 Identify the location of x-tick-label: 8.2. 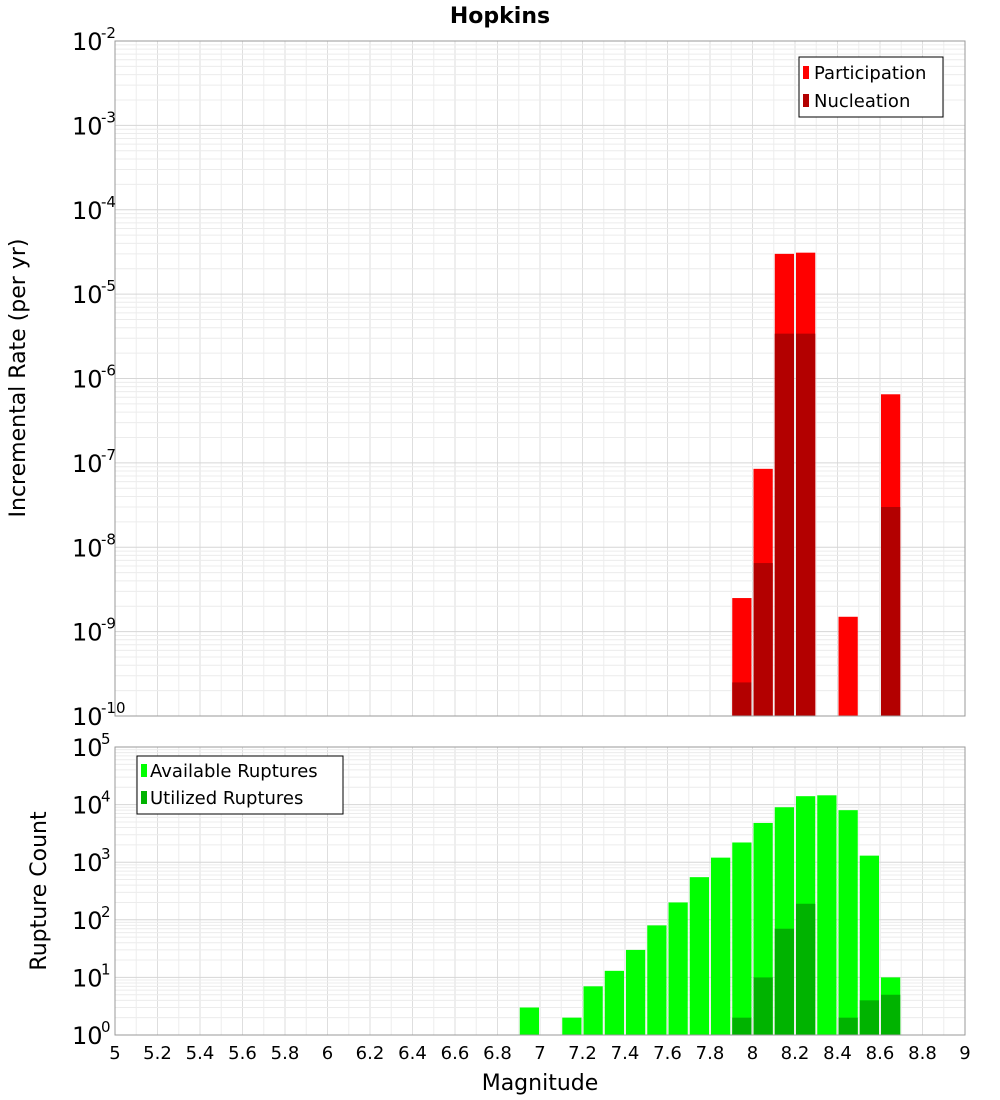
(795, 1053).